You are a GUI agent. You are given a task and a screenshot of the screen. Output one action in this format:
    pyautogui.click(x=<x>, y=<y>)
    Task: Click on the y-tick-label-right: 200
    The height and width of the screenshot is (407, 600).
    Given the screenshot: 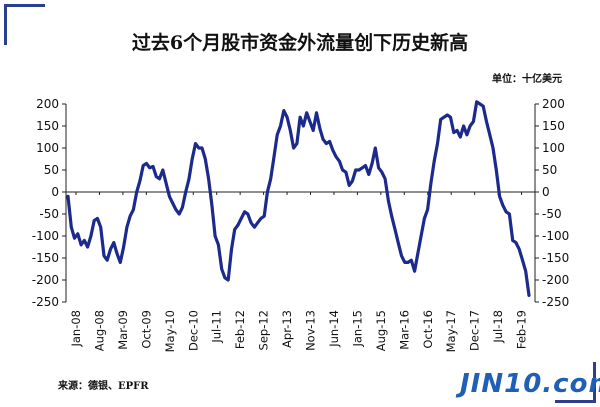 What is the action you would take?
    pyautogui.click(x=553, y=104)
    